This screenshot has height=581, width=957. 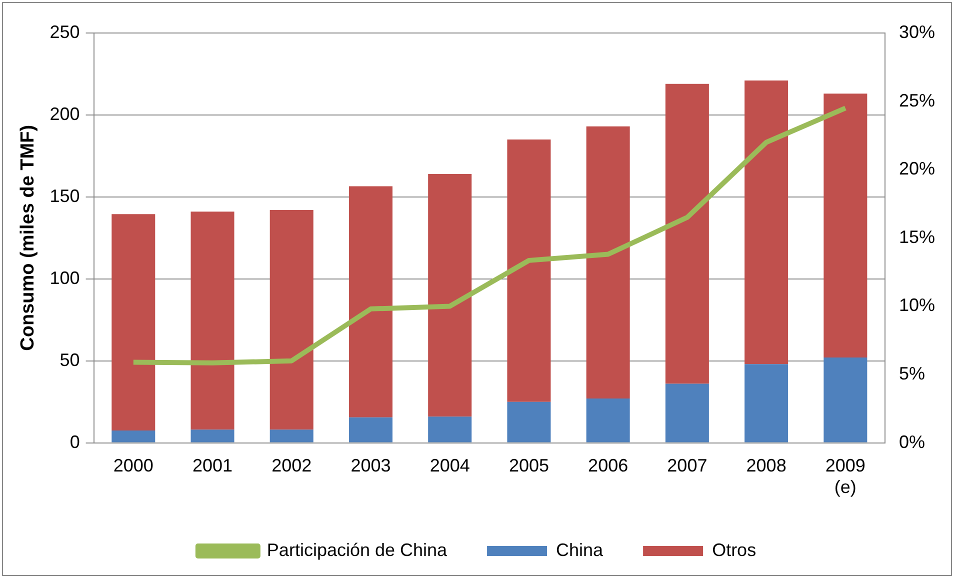 I want to click on legend-label: Participación de China, so click(x=357, y=550).